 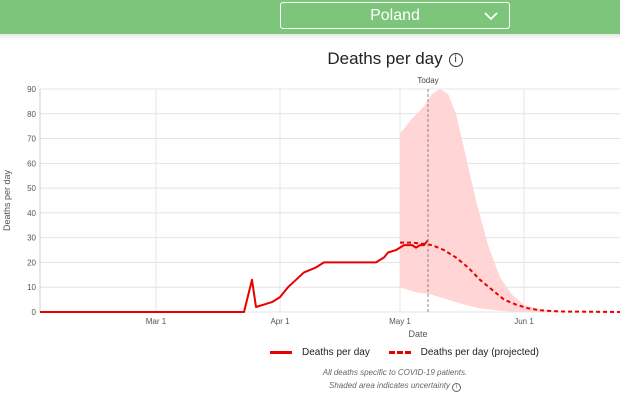 What do you see at coordinates (34, 312) in the screenshot?
I see `y-tick-label-0: 0` at bounding box center [34, 312].